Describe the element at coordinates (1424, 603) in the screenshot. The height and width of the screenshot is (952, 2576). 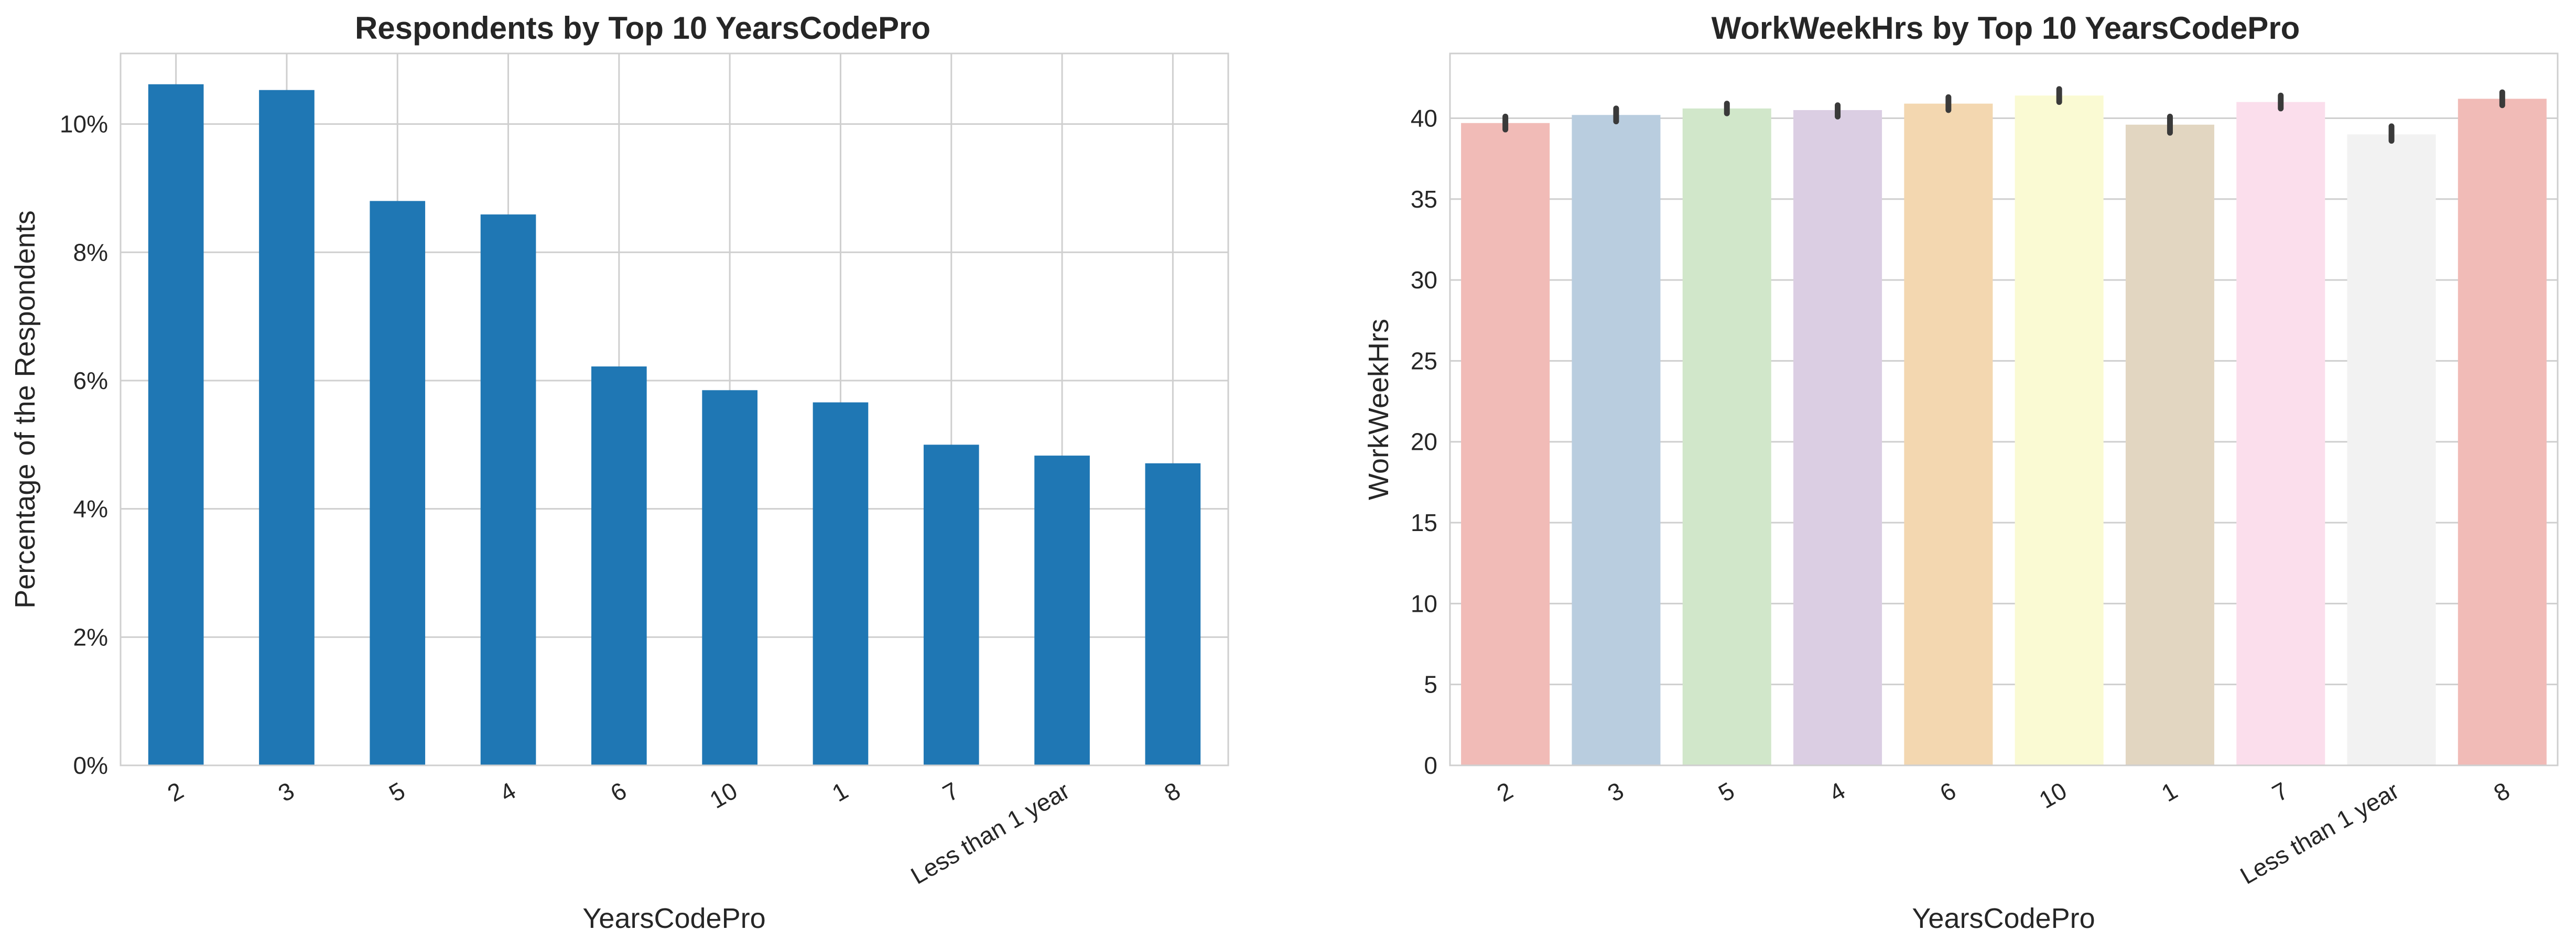
I see `y-tick-label: 10` at that location.